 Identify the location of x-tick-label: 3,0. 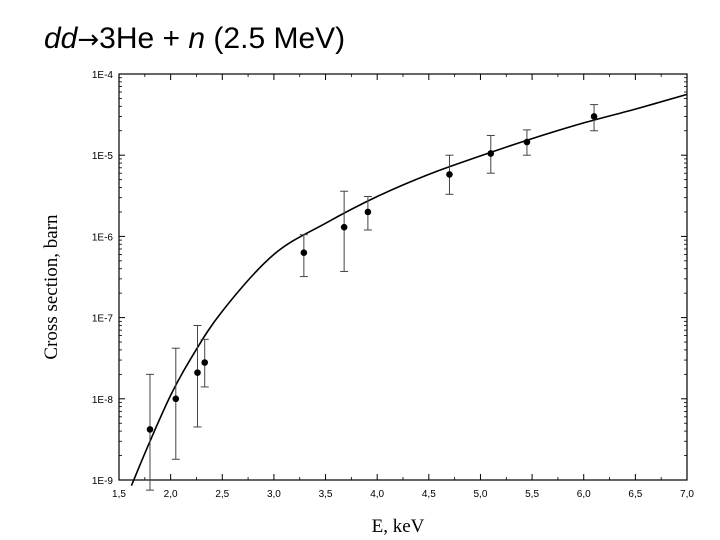
(274, 494).